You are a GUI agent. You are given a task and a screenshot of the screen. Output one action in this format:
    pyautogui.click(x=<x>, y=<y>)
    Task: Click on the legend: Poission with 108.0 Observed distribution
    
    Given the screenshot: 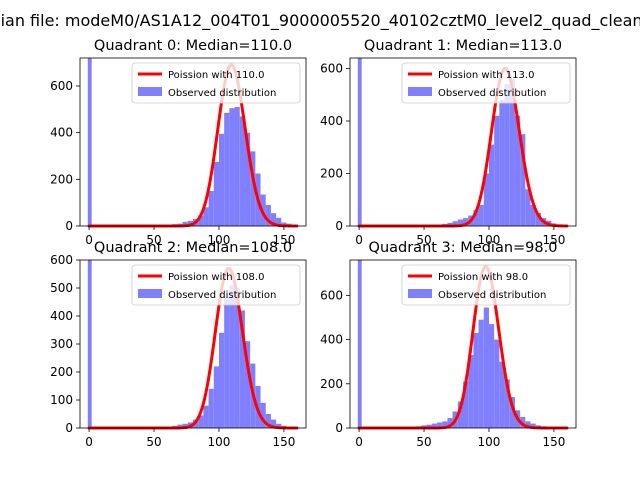 What is the action you would take?
    pyautogui.click(x=216, y=285)
    